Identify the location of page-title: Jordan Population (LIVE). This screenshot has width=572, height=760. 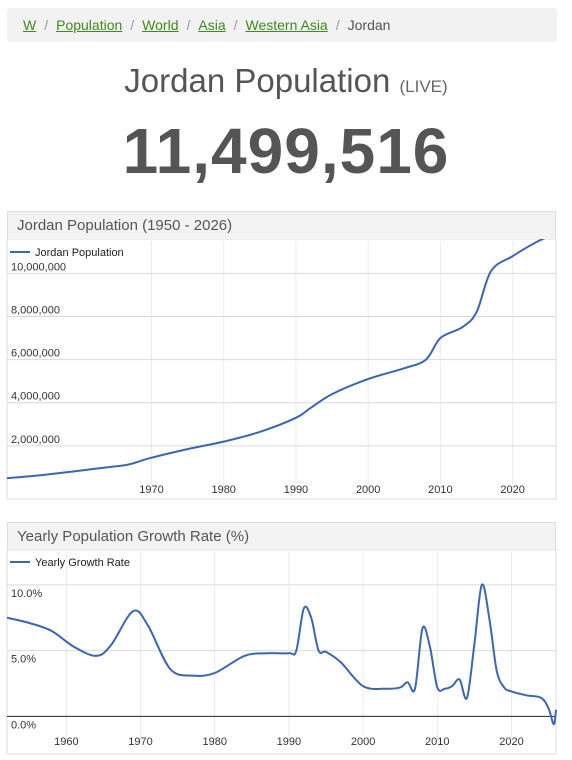
(286, 81).